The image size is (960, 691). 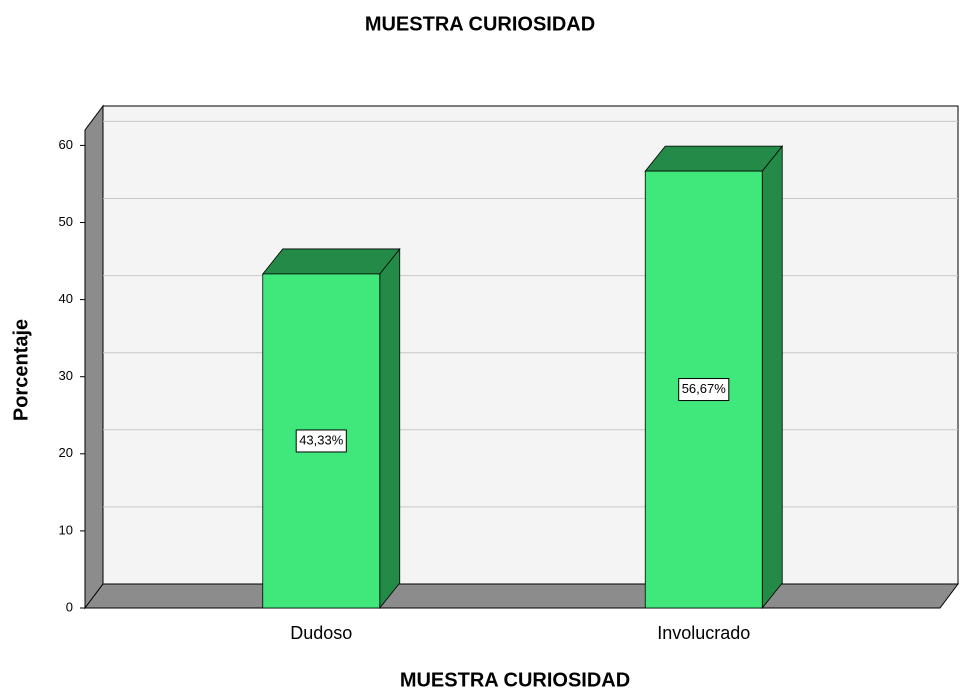 I want to click on y-tick-label: 50, so click(x=66, y=221).